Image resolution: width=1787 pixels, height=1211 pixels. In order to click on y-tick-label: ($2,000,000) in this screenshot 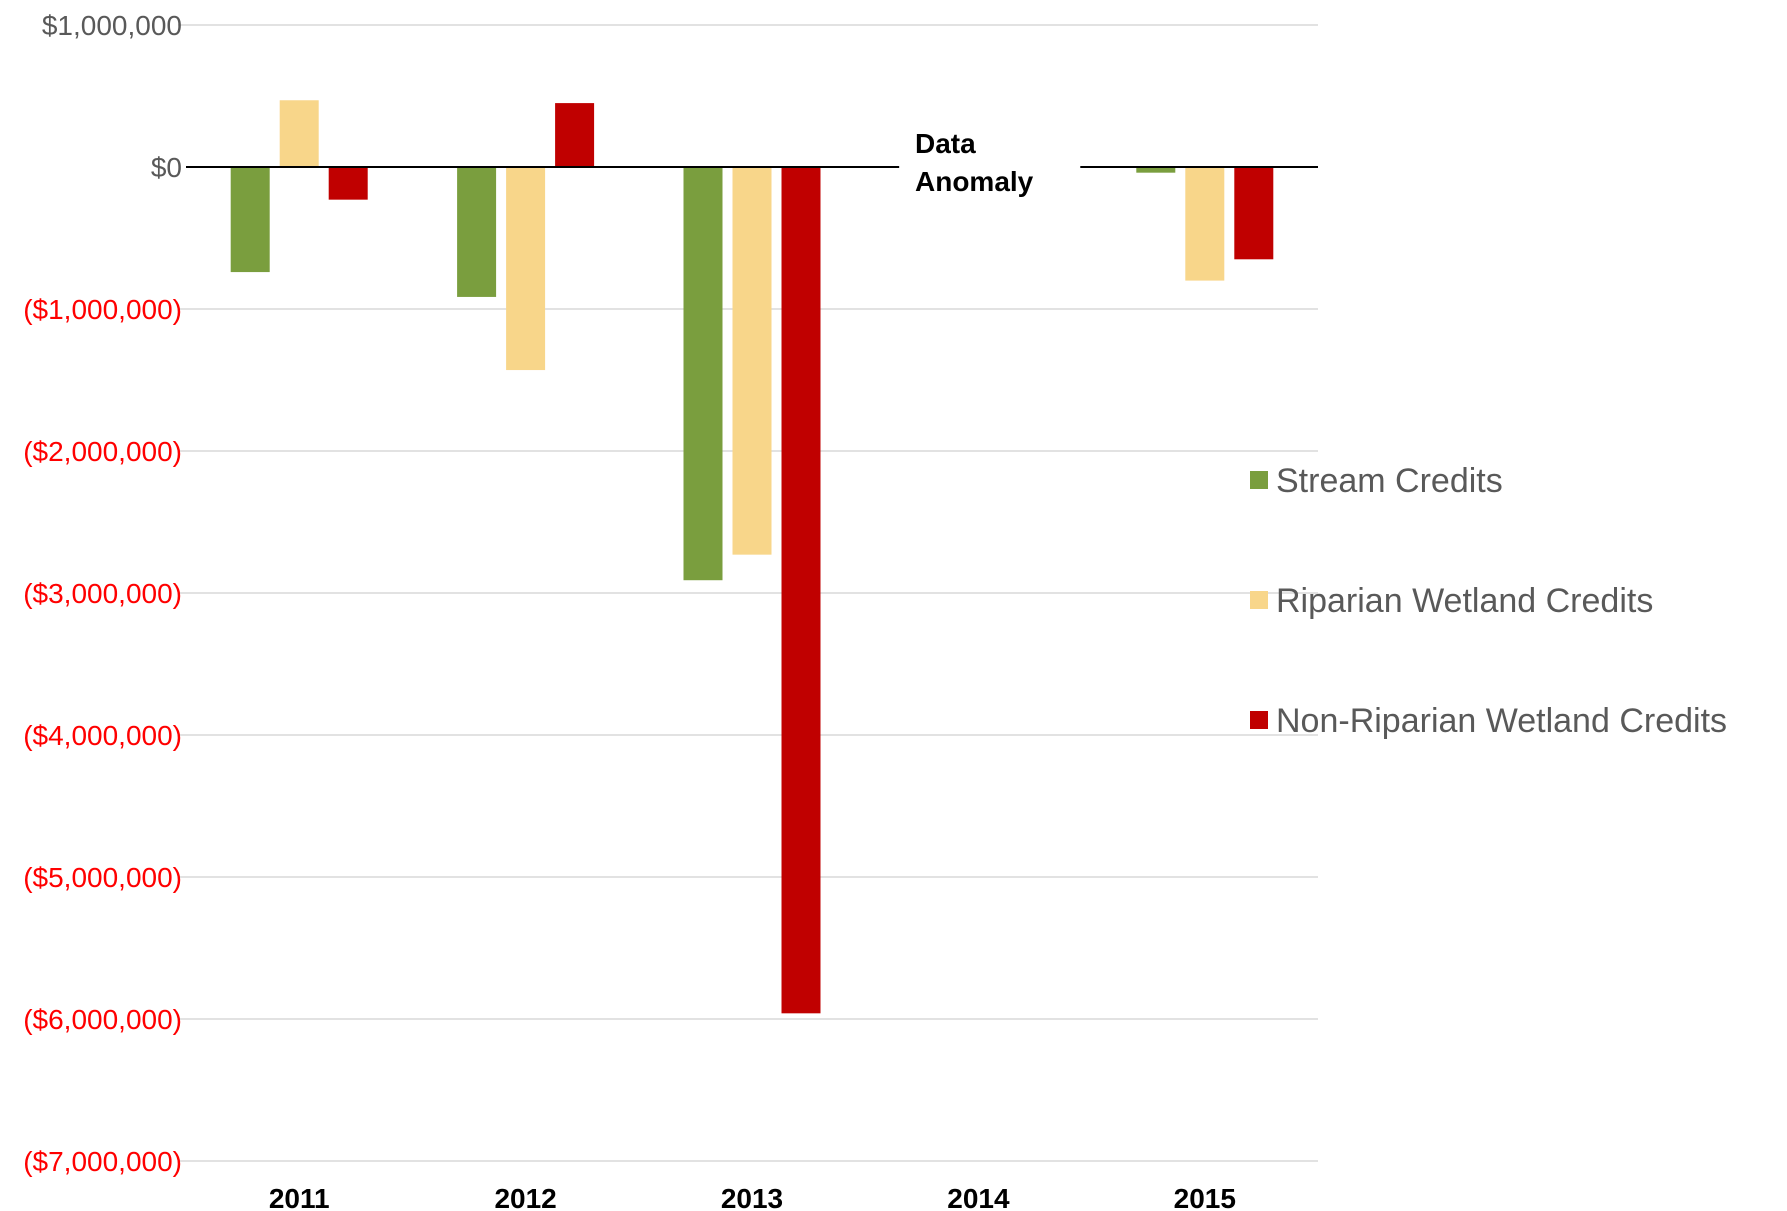, I will do `click(102, 451)`.